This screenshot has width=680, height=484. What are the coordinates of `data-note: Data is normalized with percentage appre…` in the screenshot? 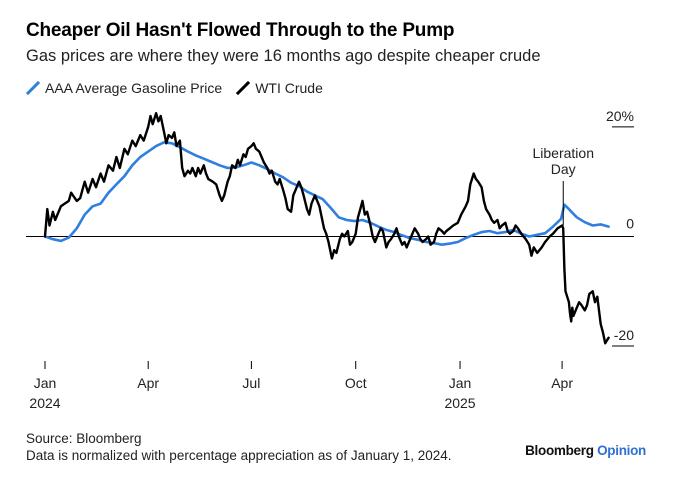 It's located at (239, 455).